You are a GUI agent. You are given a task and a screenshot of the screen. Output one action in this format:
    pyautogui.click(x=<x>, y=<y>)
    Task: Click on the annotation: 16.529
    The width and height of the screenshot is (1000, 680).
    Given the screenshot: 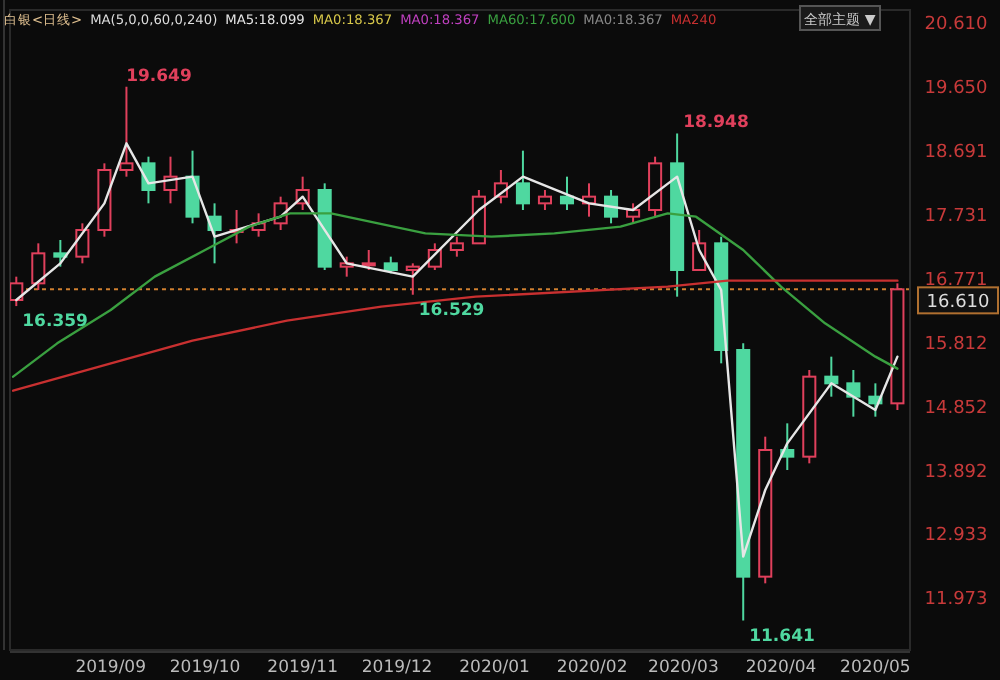 What is the action you would take?
    pyautogui.click(x=451, y=310)
    